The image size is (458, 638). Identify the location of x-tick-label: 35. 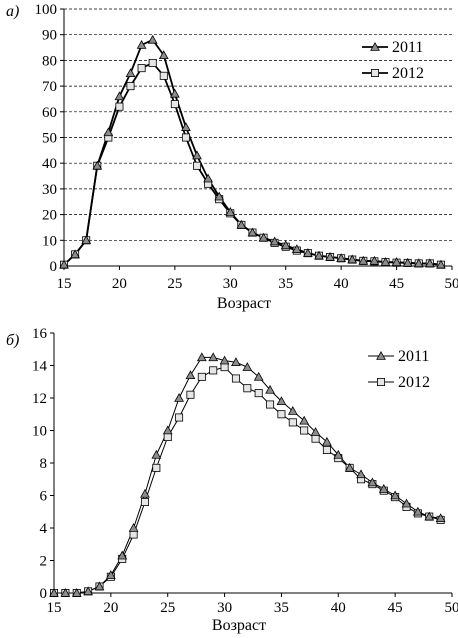
(281, 608).